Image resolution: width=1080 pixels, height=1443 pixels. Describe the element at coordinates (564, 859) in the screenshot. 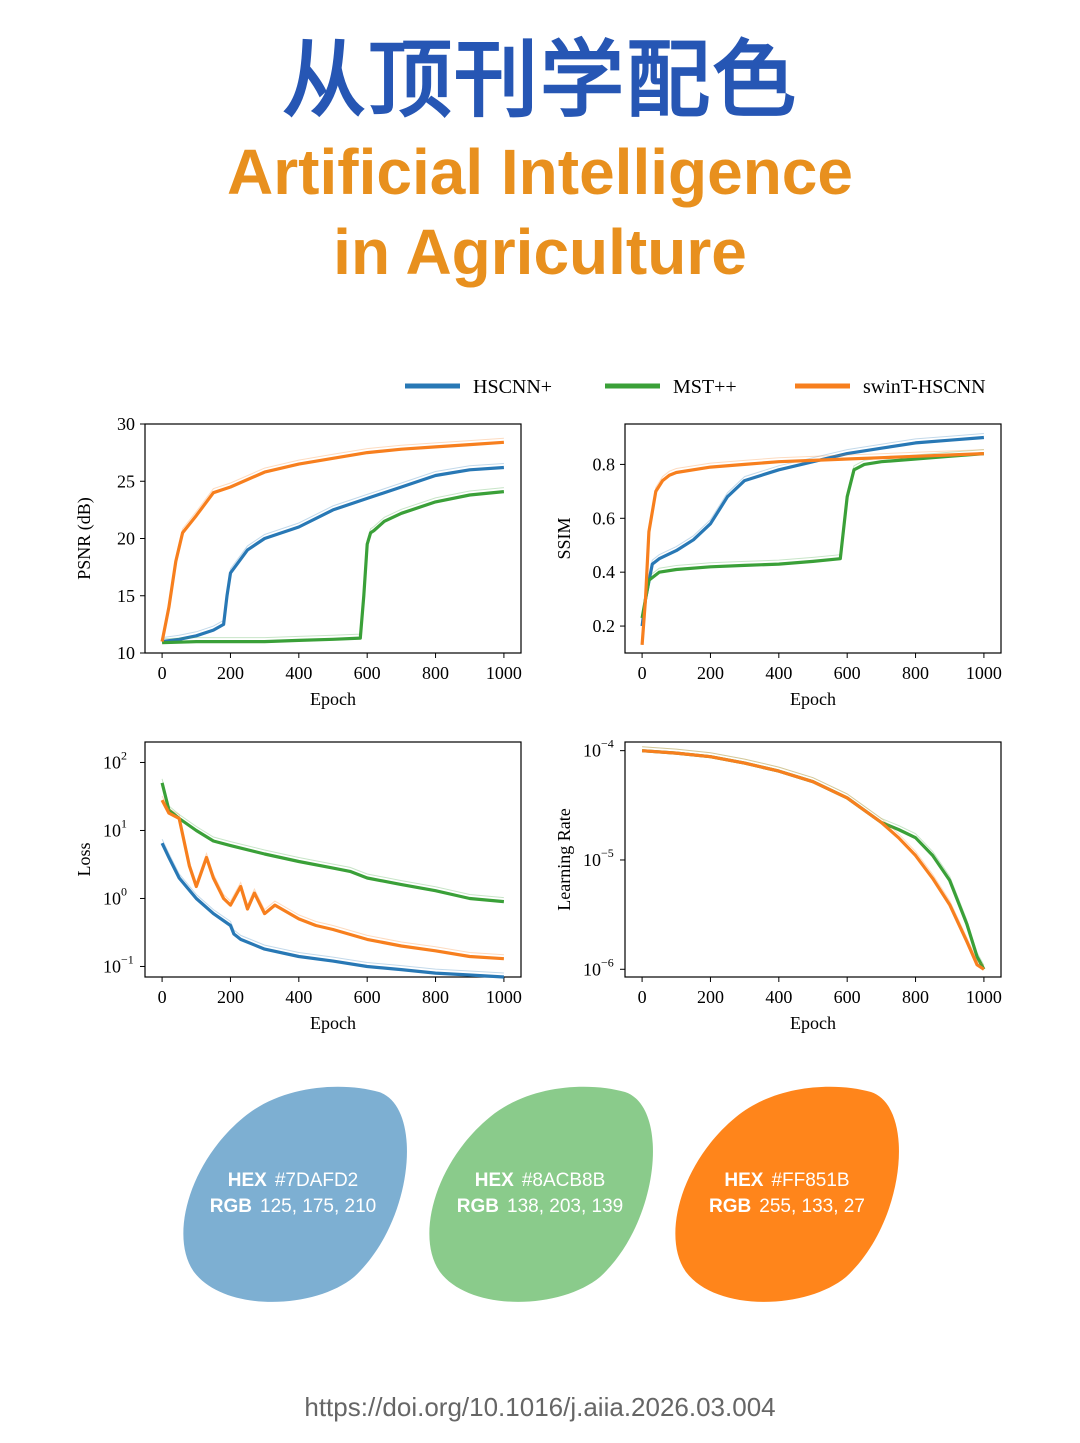

I see `y-axis-label: Learning Rate` at that location.